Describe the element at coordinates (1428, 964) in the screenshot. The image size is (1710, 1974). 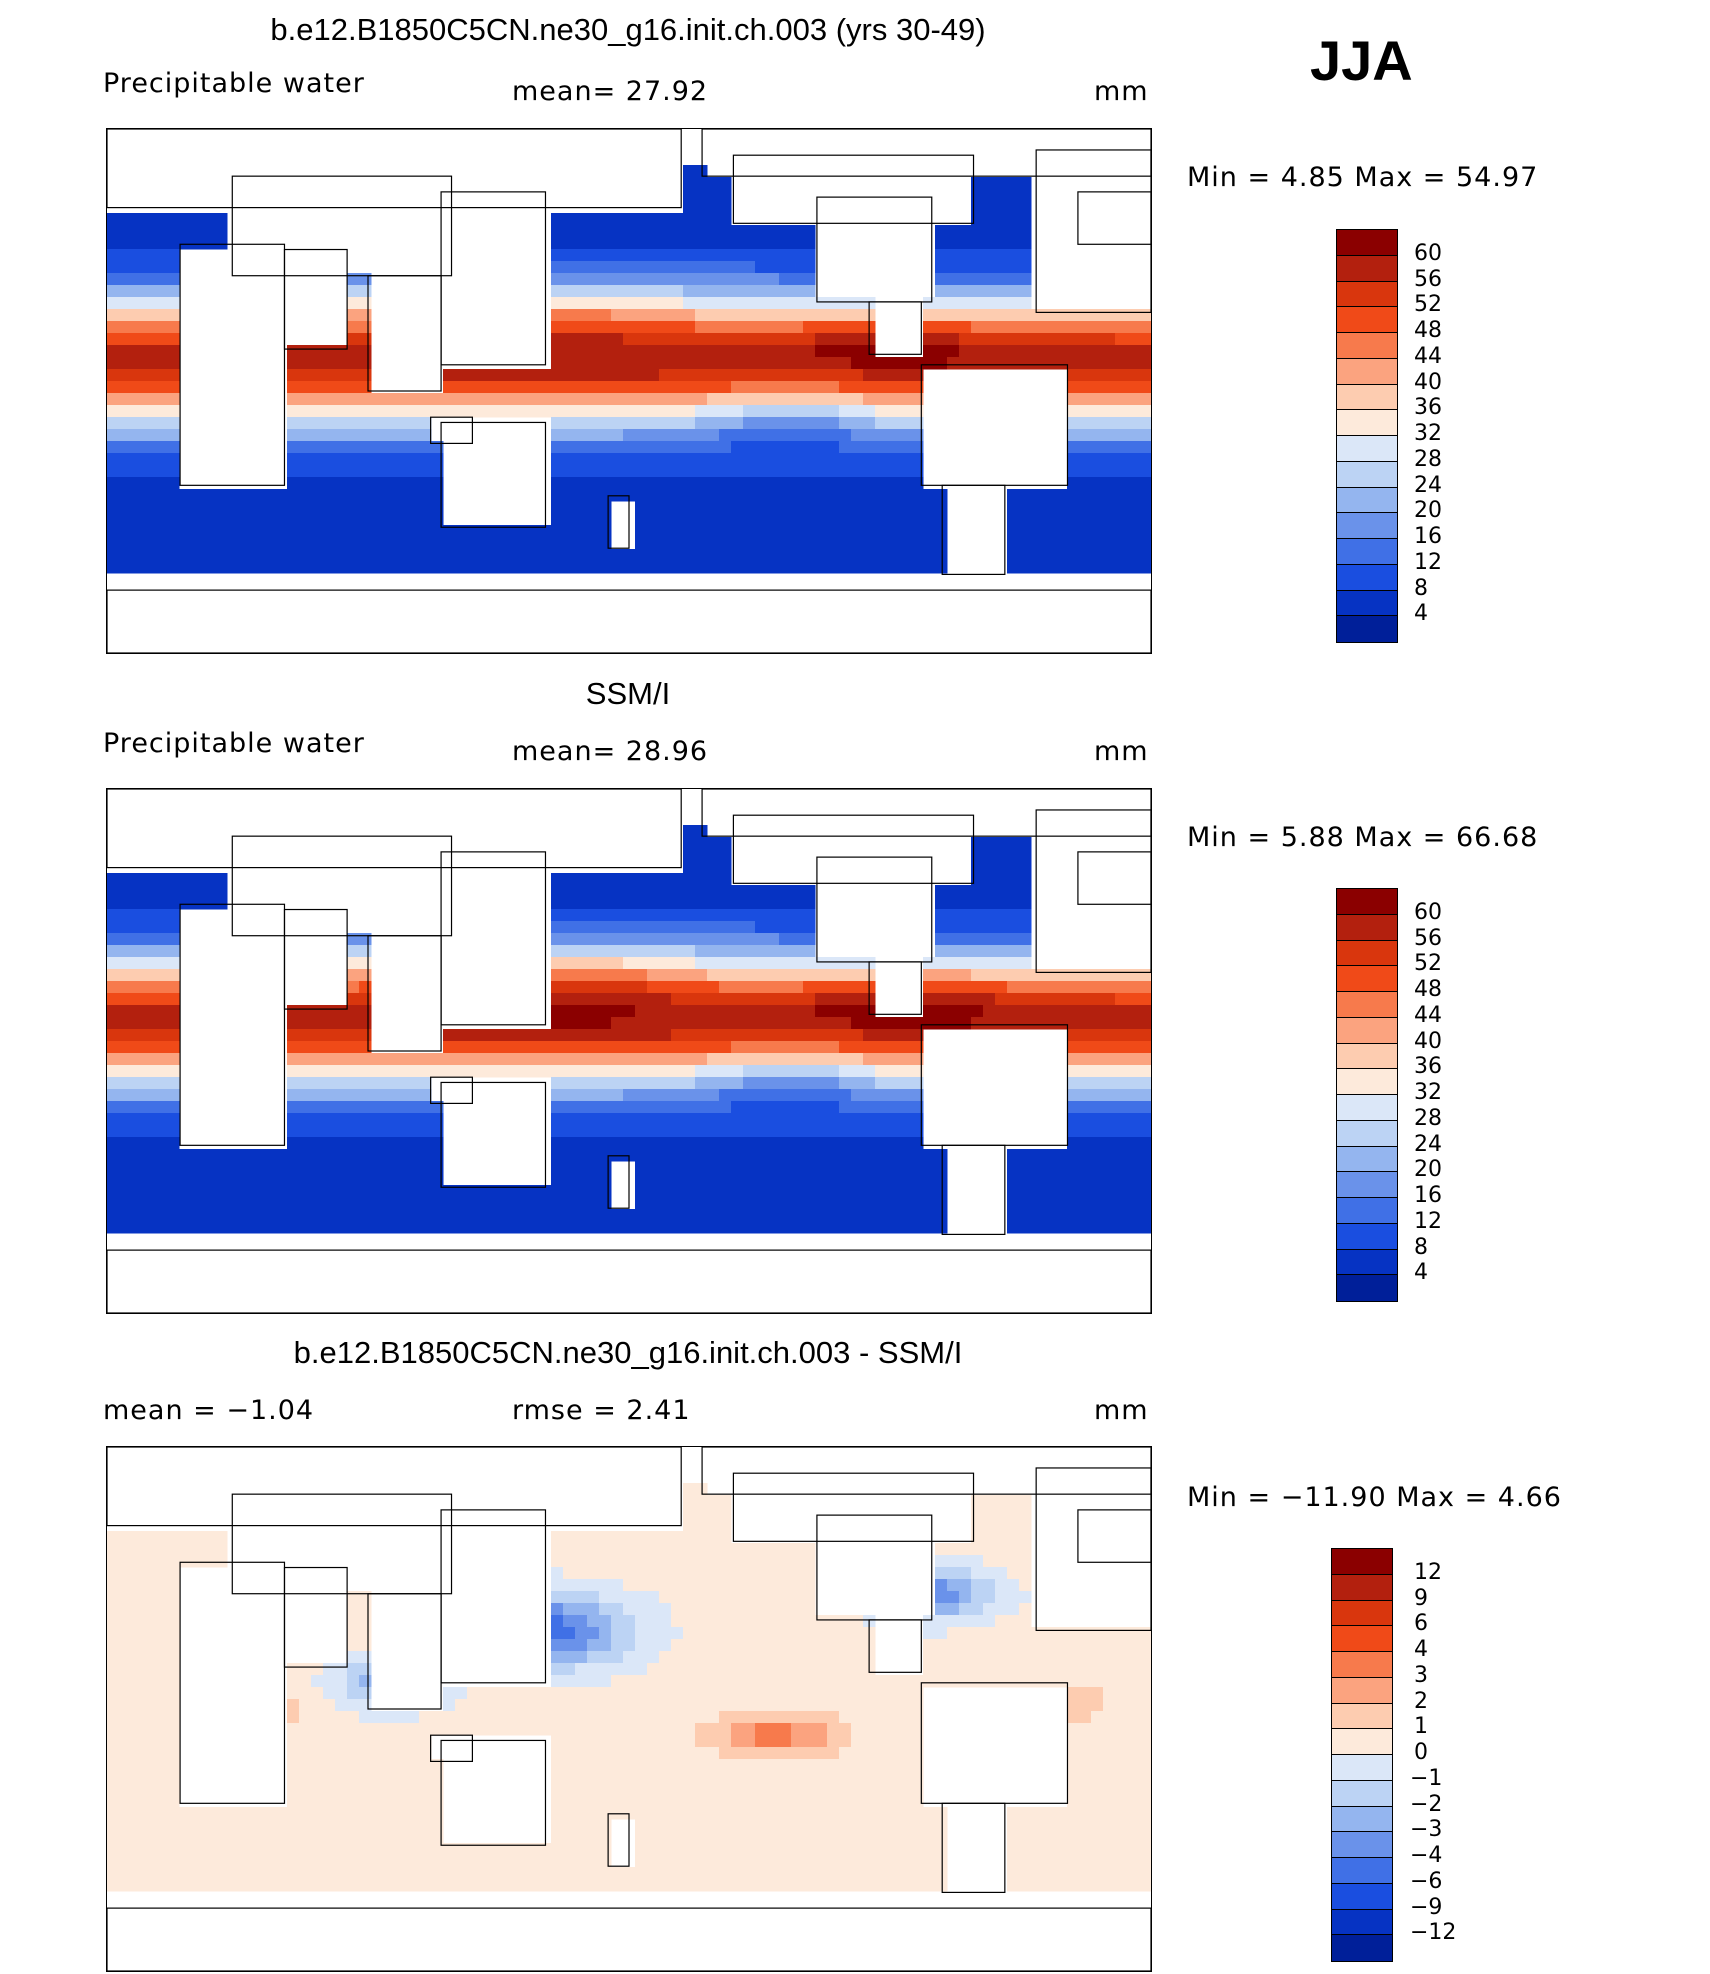
I see `colorbar-tick-label: 52` at that location.